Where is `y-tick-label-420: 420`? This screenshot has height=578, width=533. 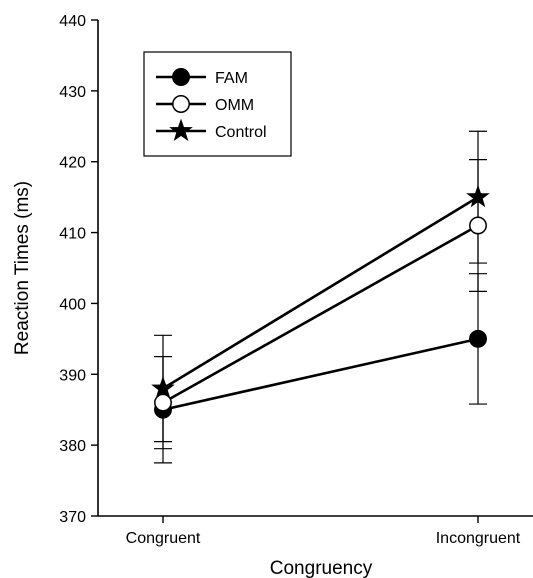 y-tick-label-420: 420 is located at coordinates (72, 163).